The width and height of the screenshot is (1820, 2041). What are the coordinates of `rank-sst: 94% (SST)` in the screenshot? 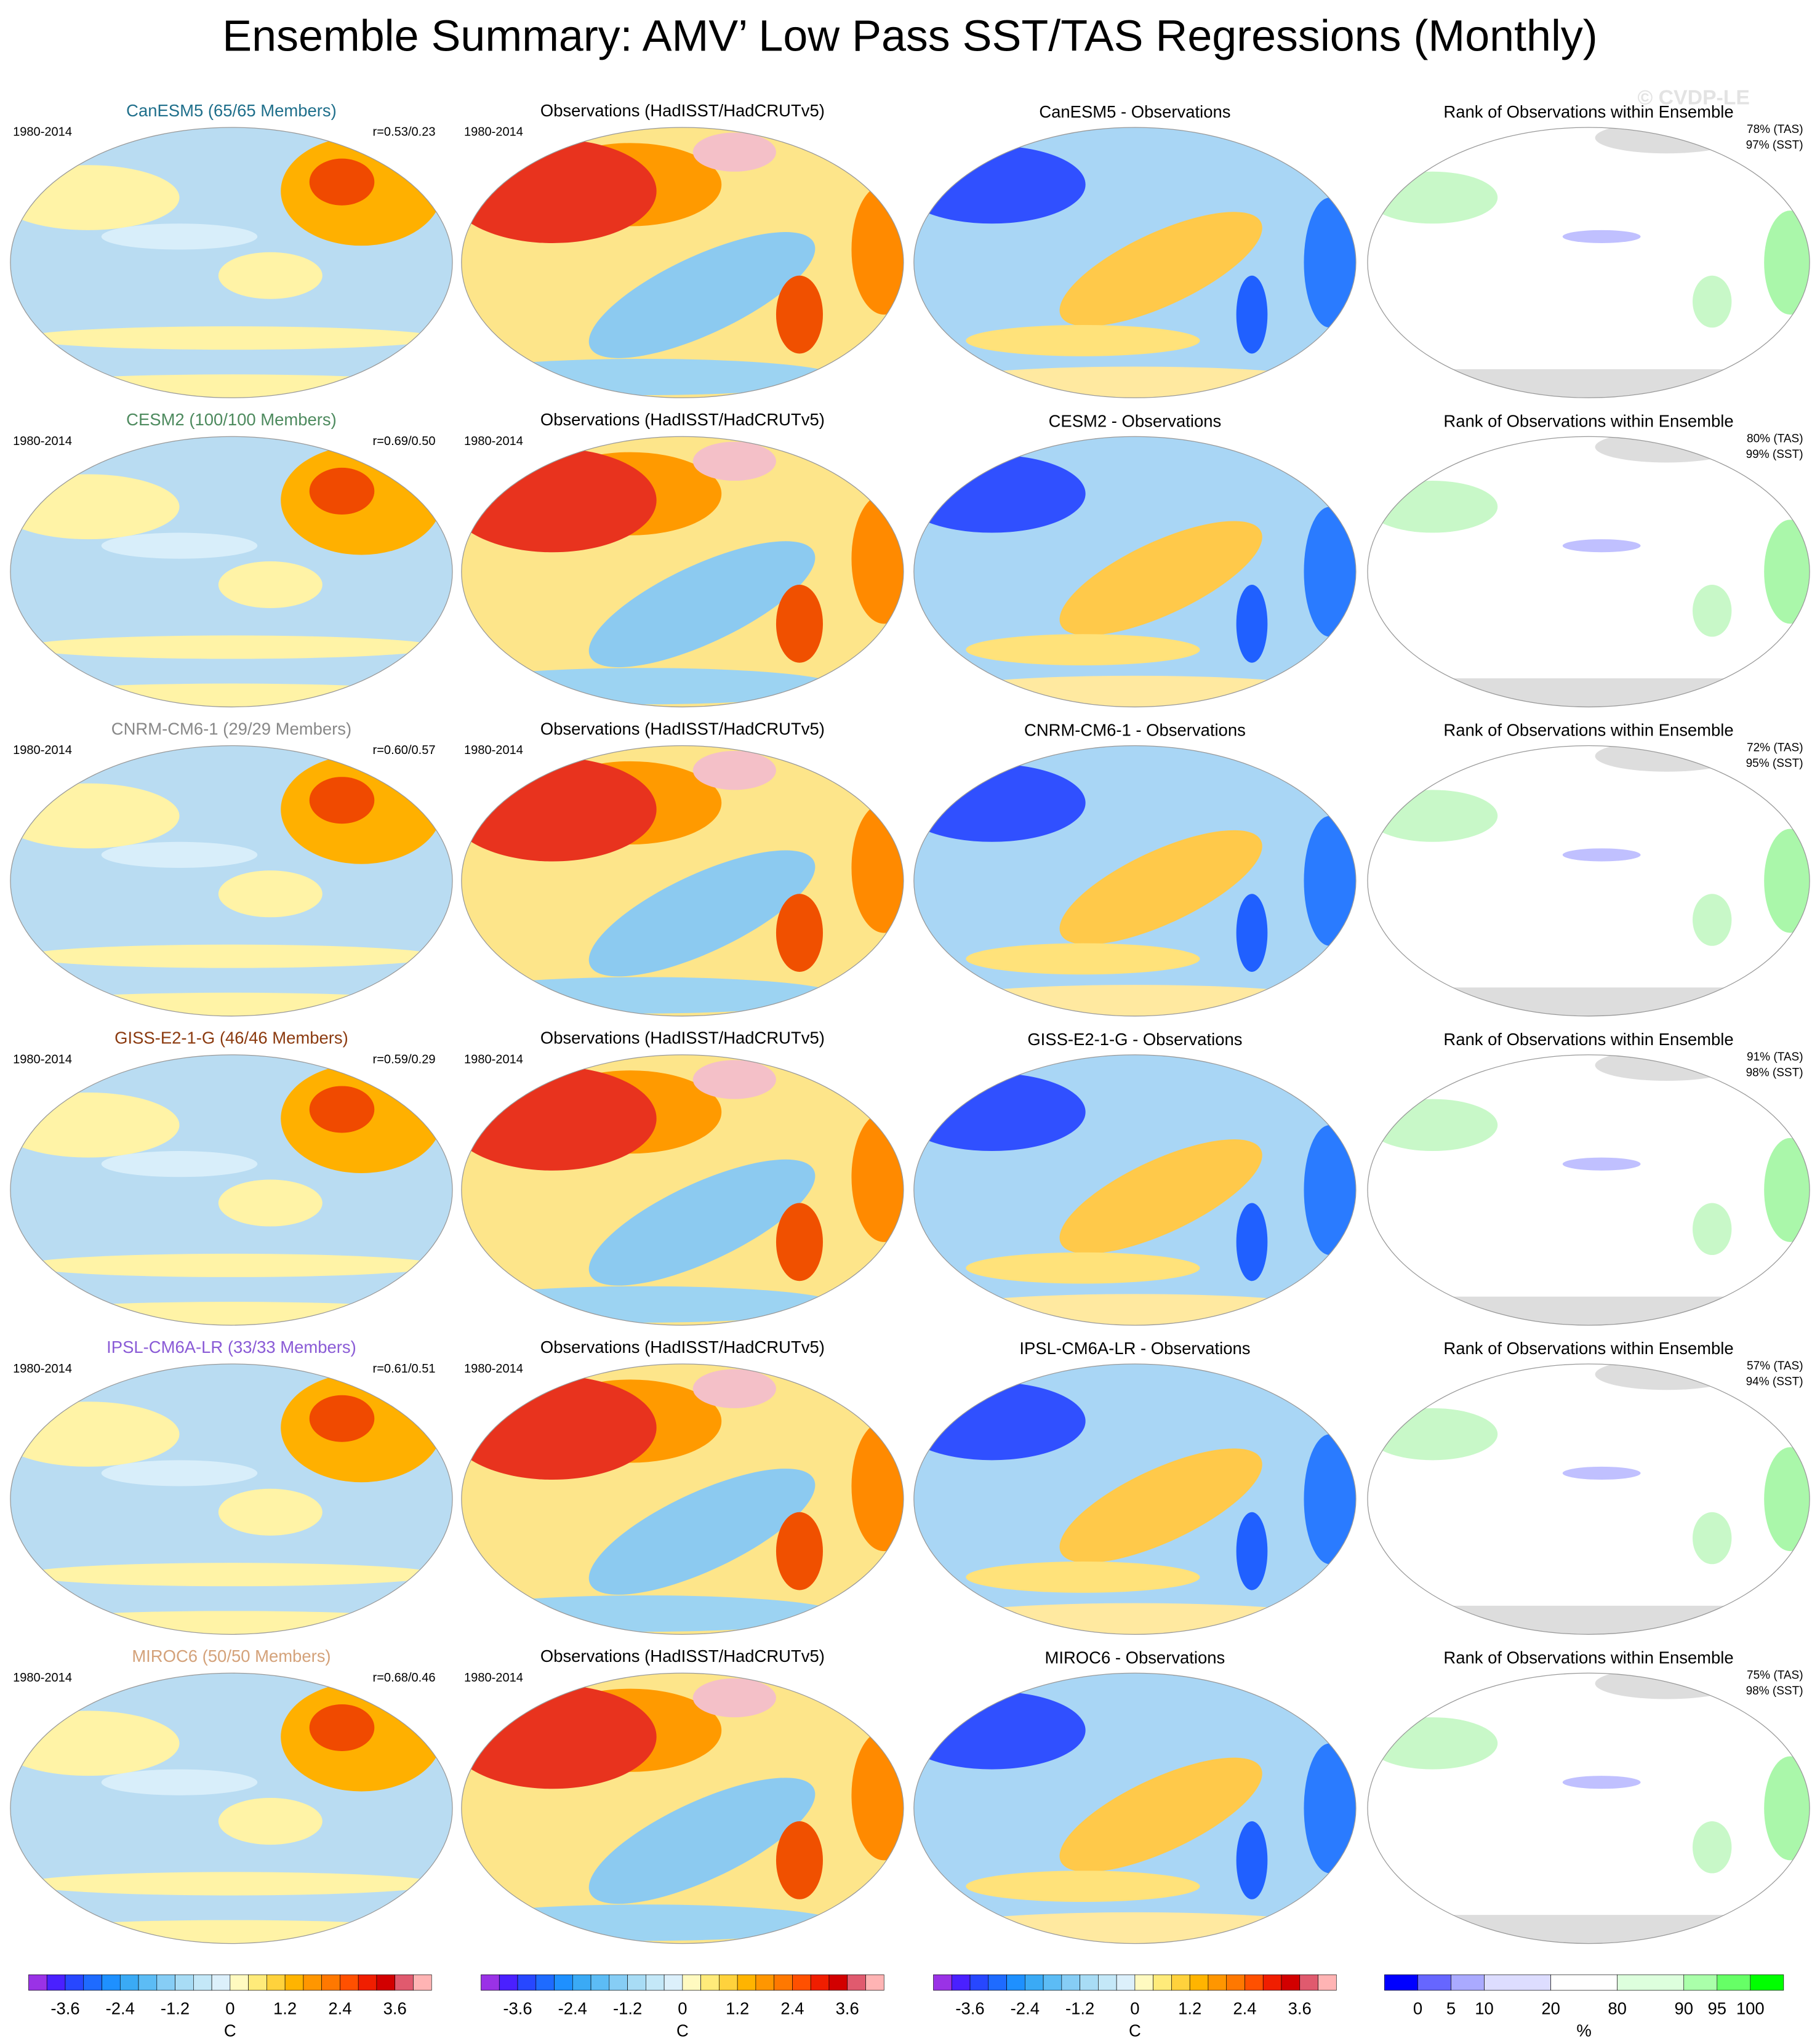 It's located at (1774, 1382).